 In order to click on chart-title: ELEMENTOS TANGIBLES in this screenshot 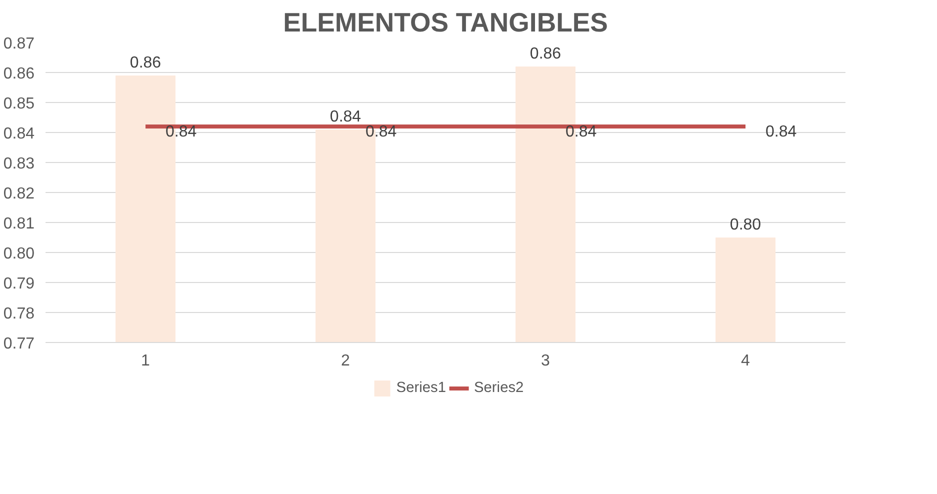, I will do `click(445, 23)`.